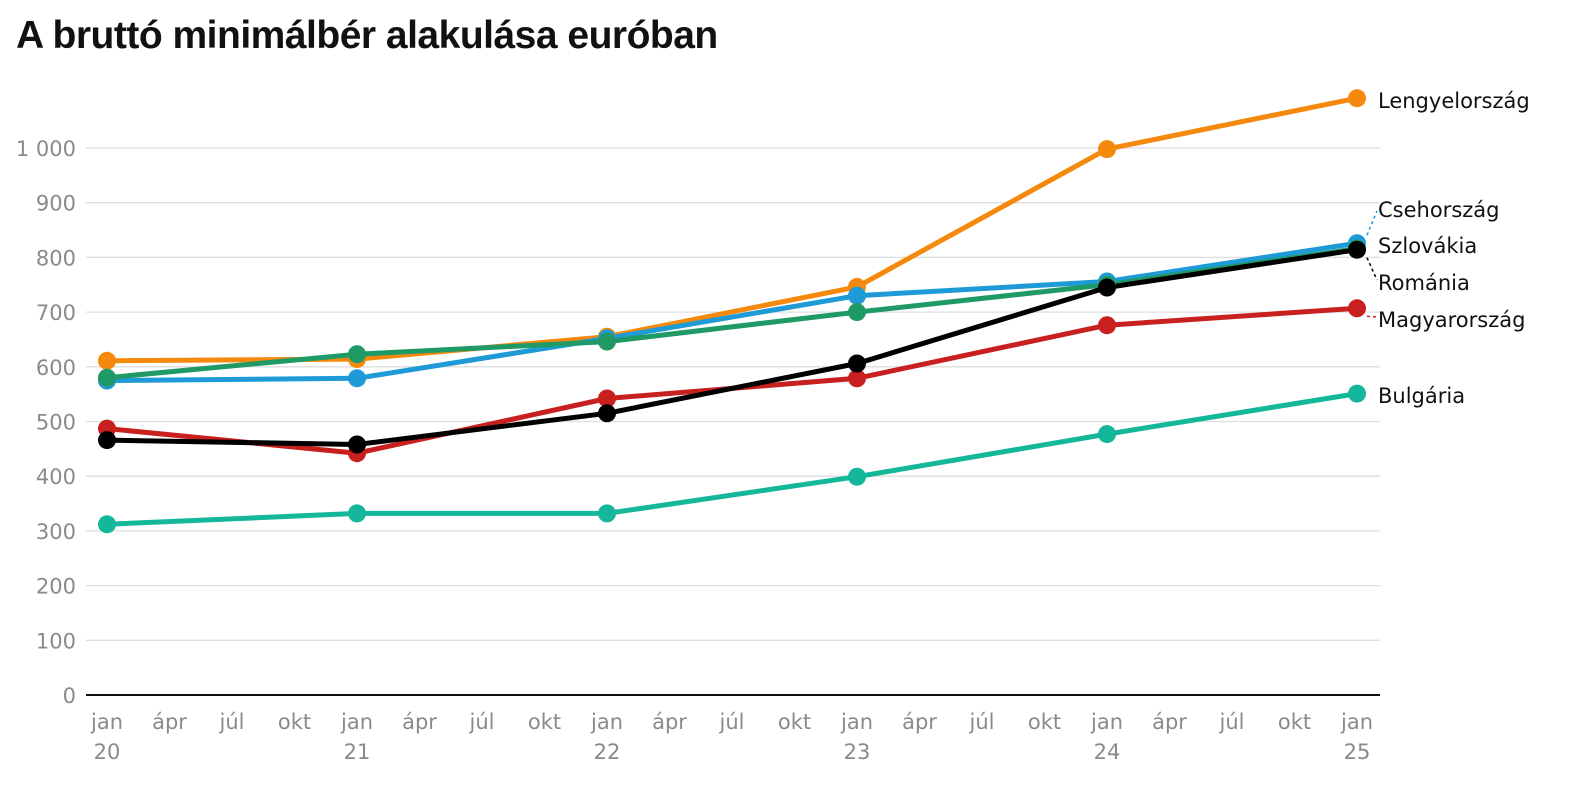 The image size is (1578, 790). Describe the element at coordinates (69, 696) in the screenshot. I see `y-tick-label: 0` at that location.